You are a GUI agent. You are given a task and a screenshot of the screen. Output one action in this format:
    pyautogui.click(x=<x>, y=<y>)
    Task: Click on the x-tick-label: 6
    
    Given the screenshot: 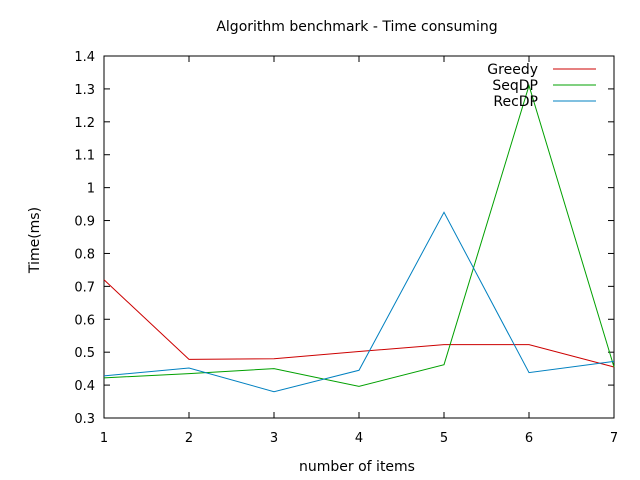 What is the action you would take?
    pyautogui.click(x=529, y=438)
    